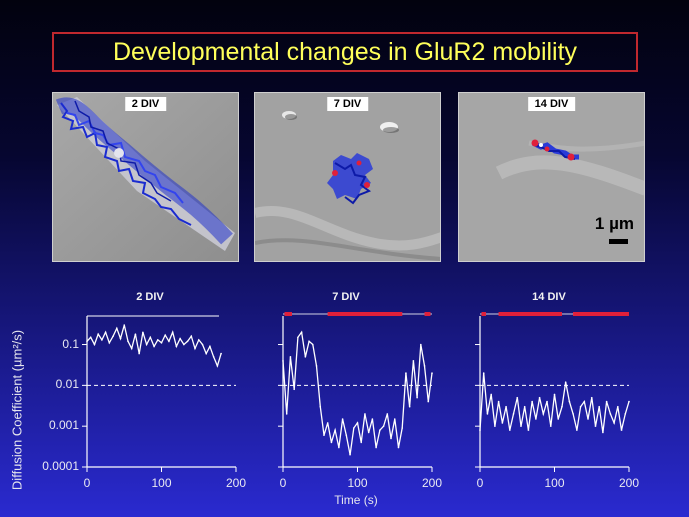 The width and height of the screenshot is (689, 517). Describe the element at coordinates (551, 104) in the screenshot. I see `panel-label: 14 DIV` at that location.